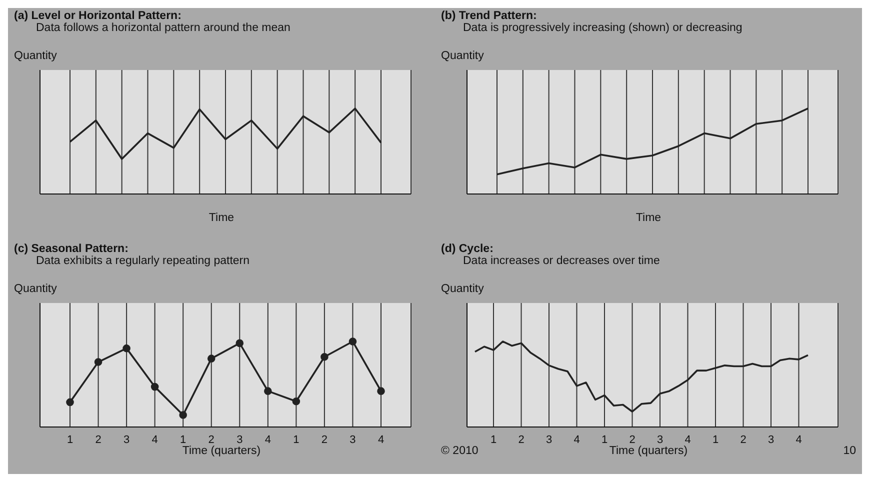 This screenshot has width=870, height=482. I want to click on chart-subtitle: Data exhibits a regularly repeating pattern, so click(143, 262).